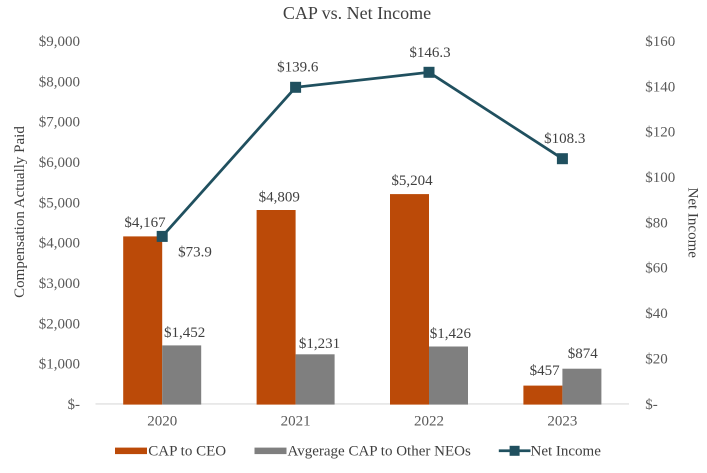  Describe the element at coordinates (357, 13) in the screenshot. I see `svg-text: CAP vs. Net Income` at that location.